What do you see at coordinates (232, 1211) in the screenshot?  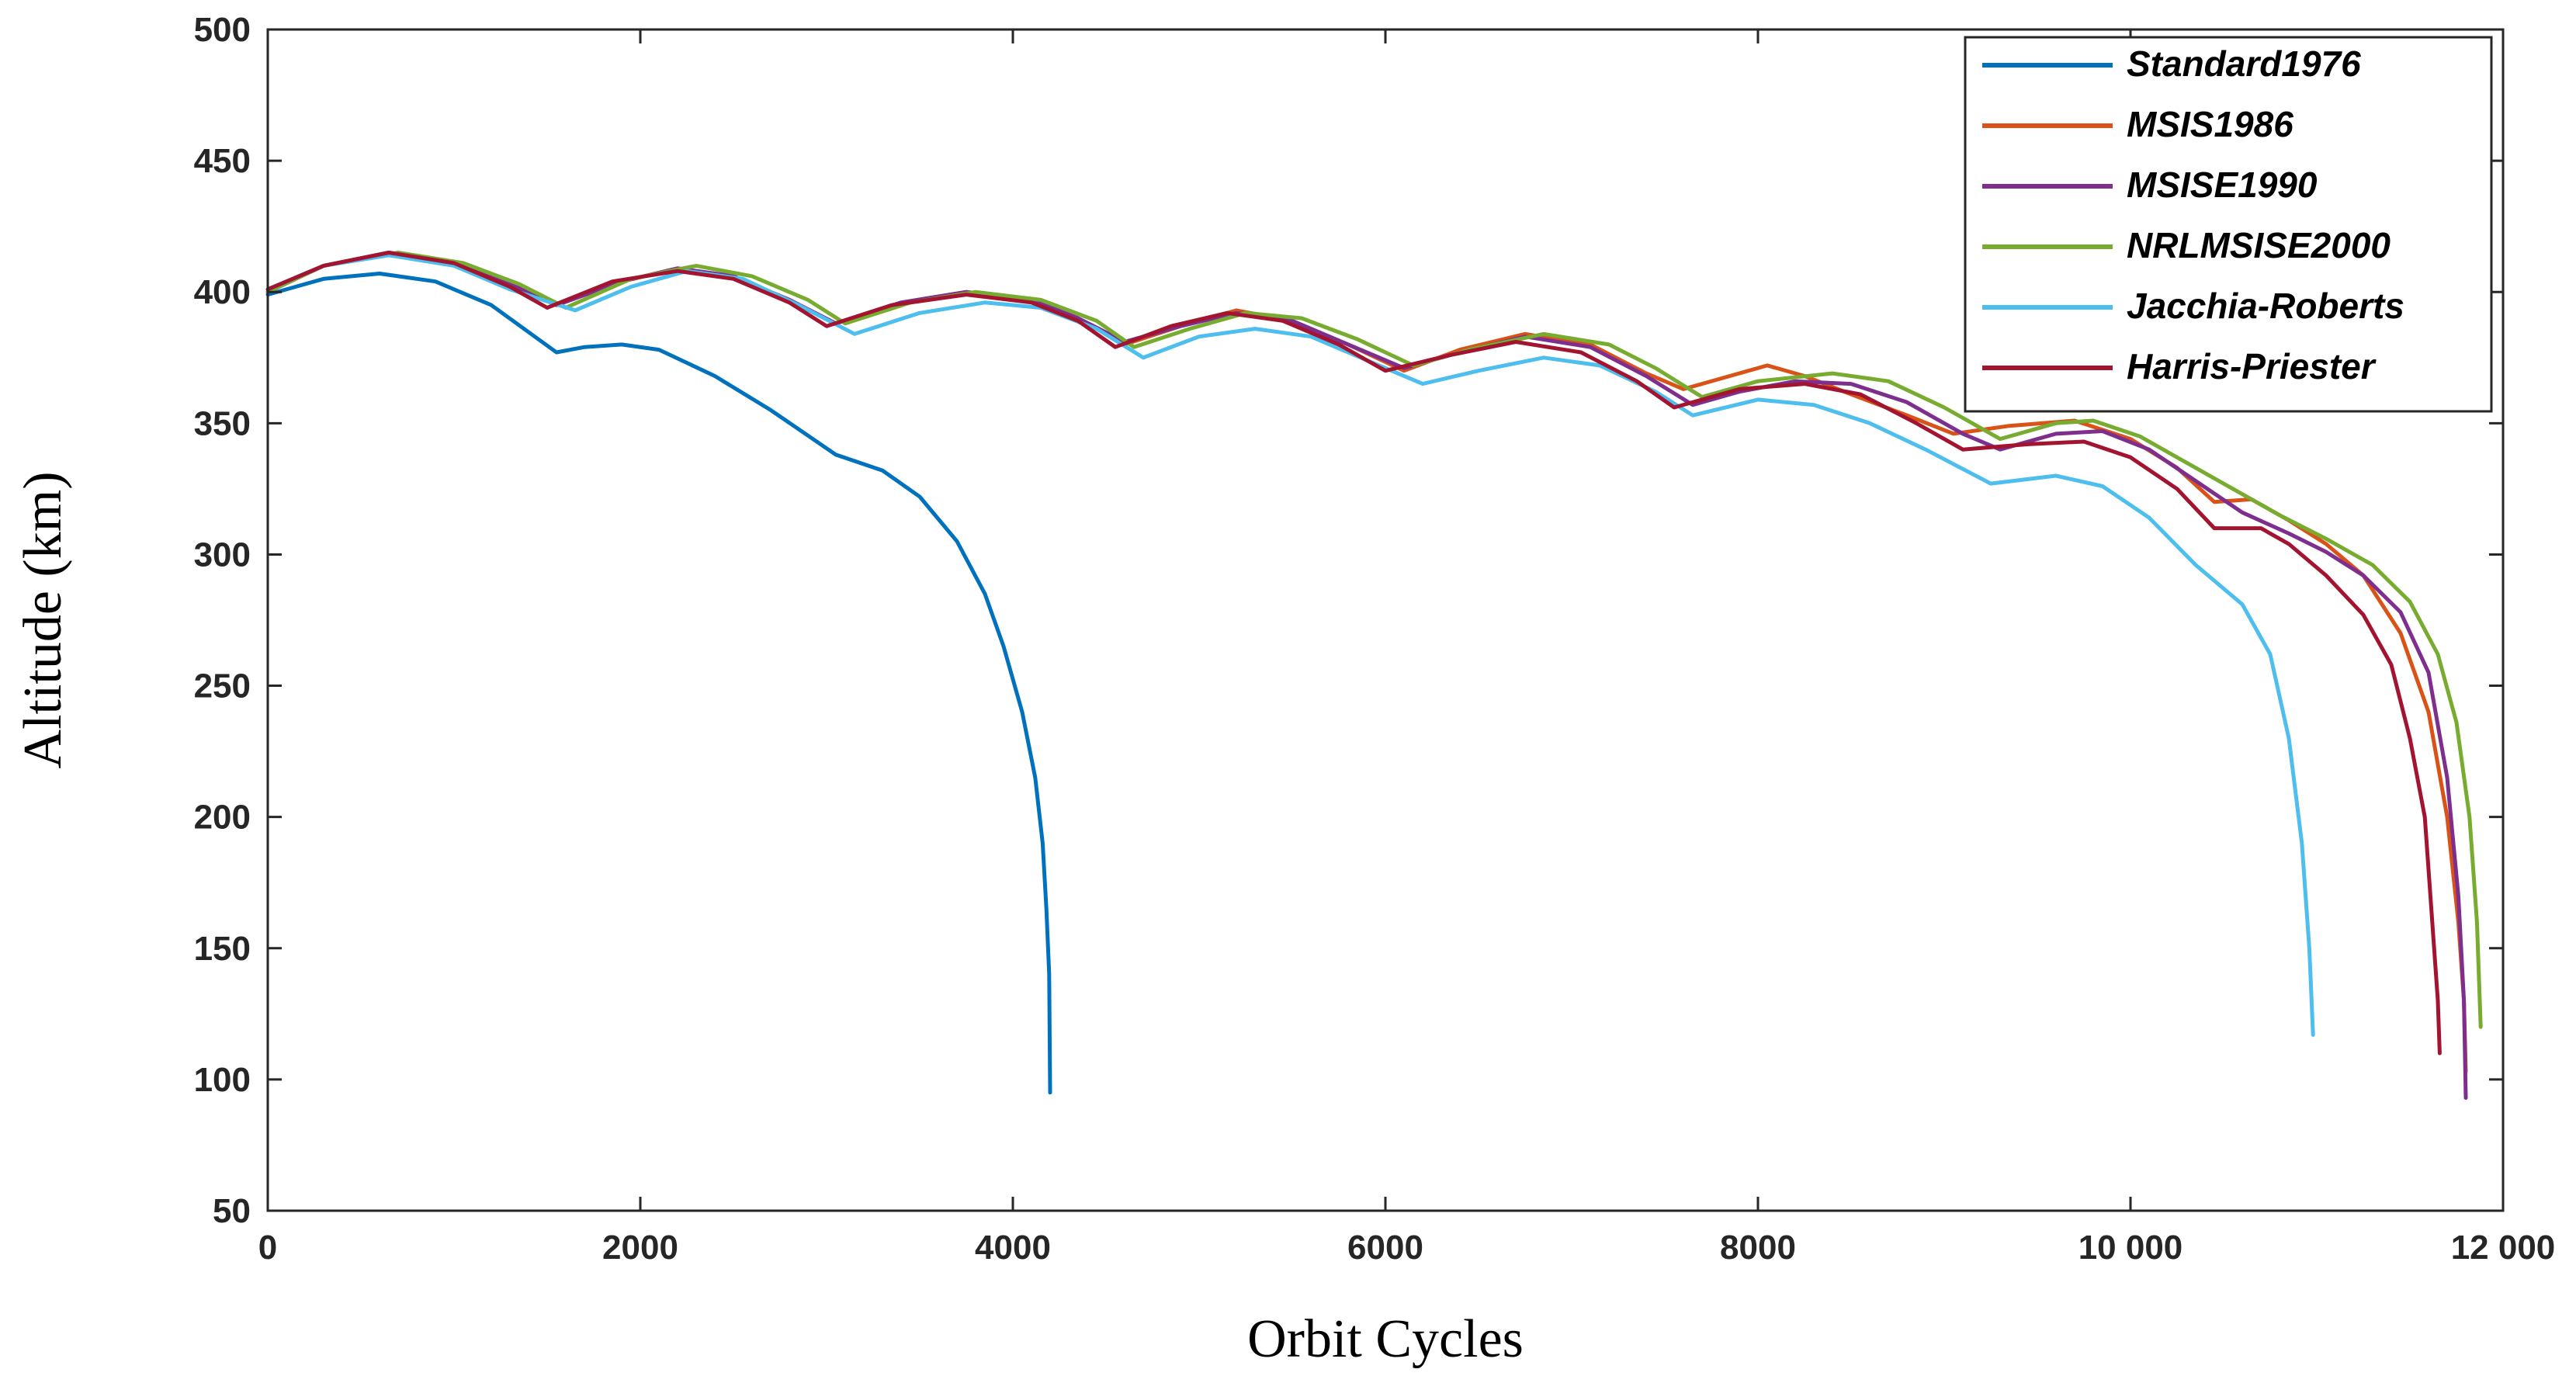 I see `y-tick-label: 50` at bounding box center [232, 1211].